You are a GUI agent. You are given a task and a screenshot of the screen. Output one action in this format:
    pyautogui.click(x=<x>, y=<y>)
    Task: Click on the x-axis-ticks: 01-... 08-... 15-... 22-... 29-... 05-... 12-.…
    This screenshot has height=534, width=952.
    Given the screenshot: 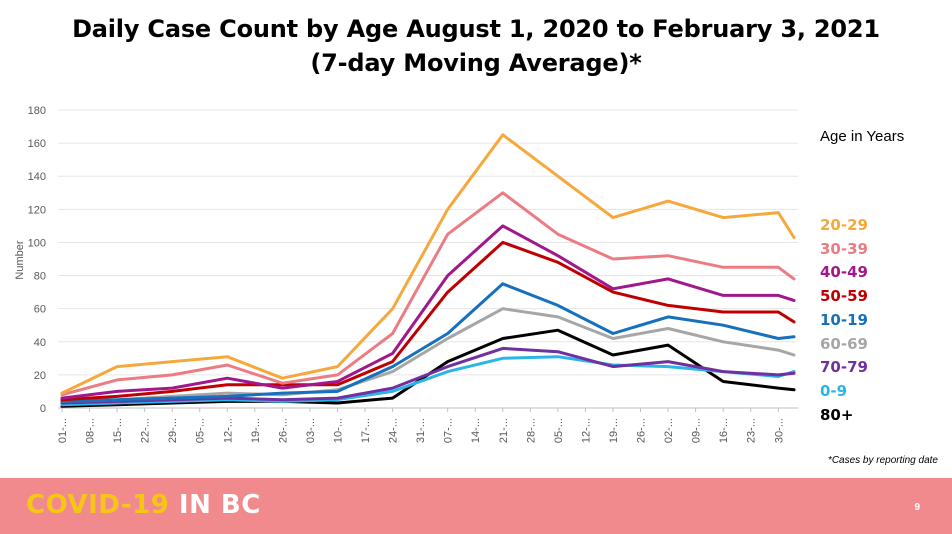 What is the action you would take?
    pyautogui.click(x=421, y=425)
    